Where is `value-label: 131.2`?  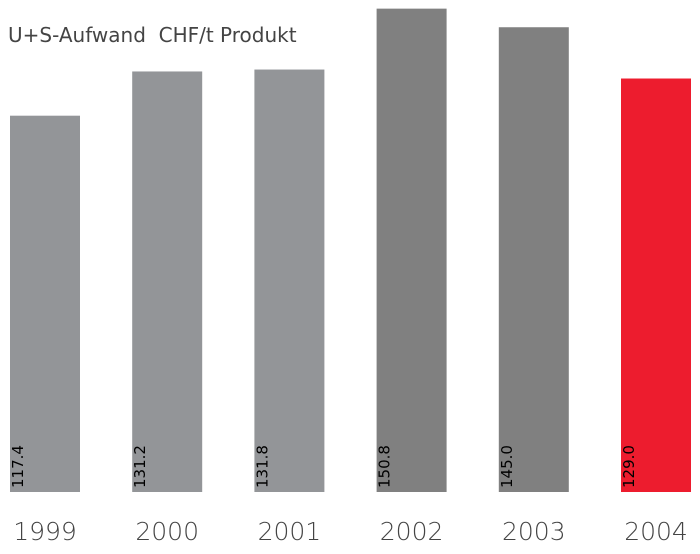 value-label: 131.2 is located at coordinates (140, 466).